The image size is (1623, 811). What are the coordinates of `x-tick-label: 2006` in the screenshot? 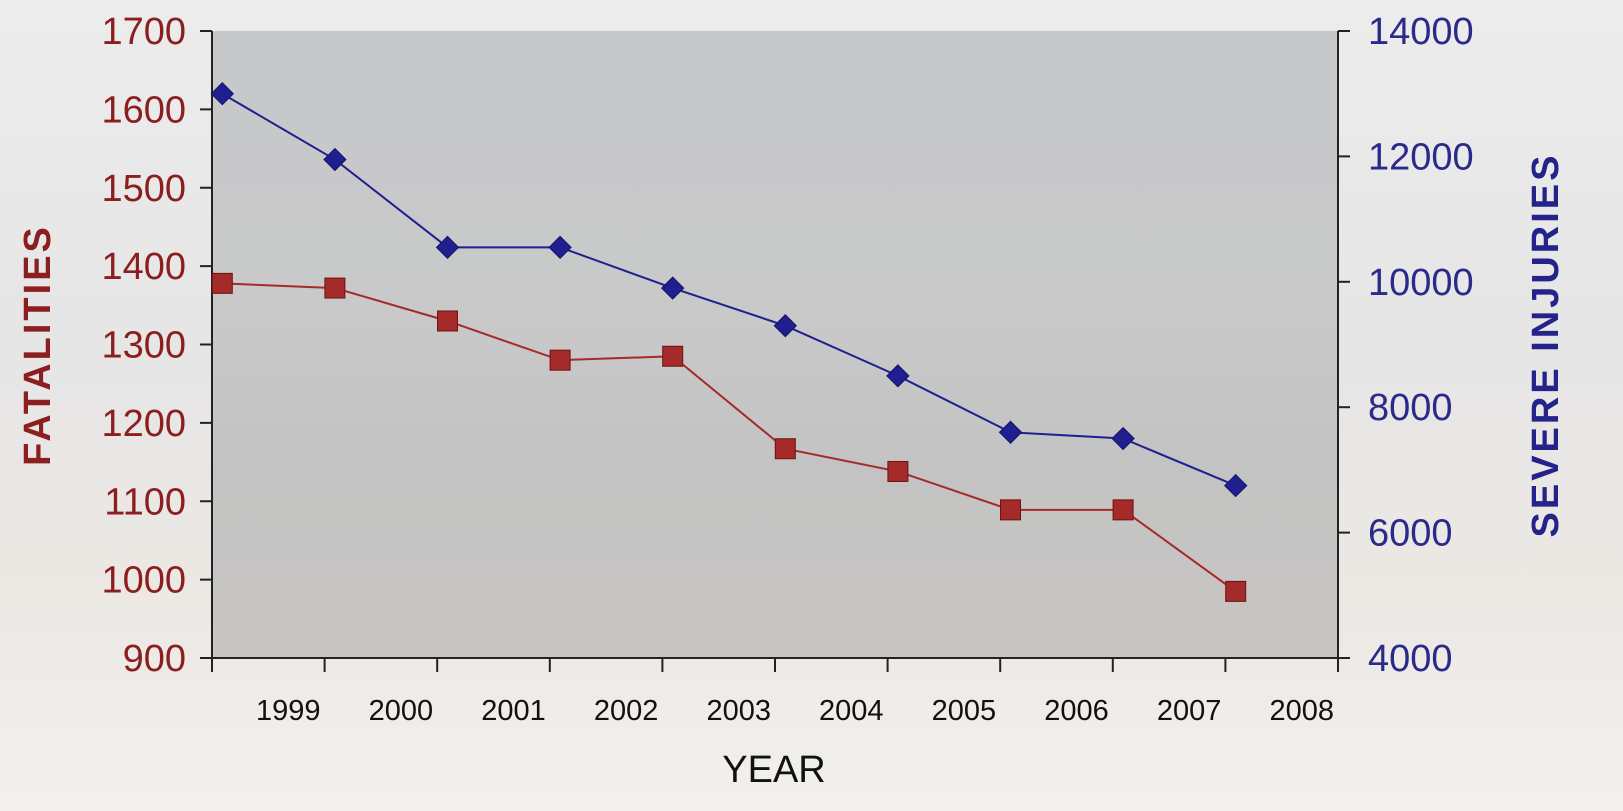 It's located at (1076, 711).